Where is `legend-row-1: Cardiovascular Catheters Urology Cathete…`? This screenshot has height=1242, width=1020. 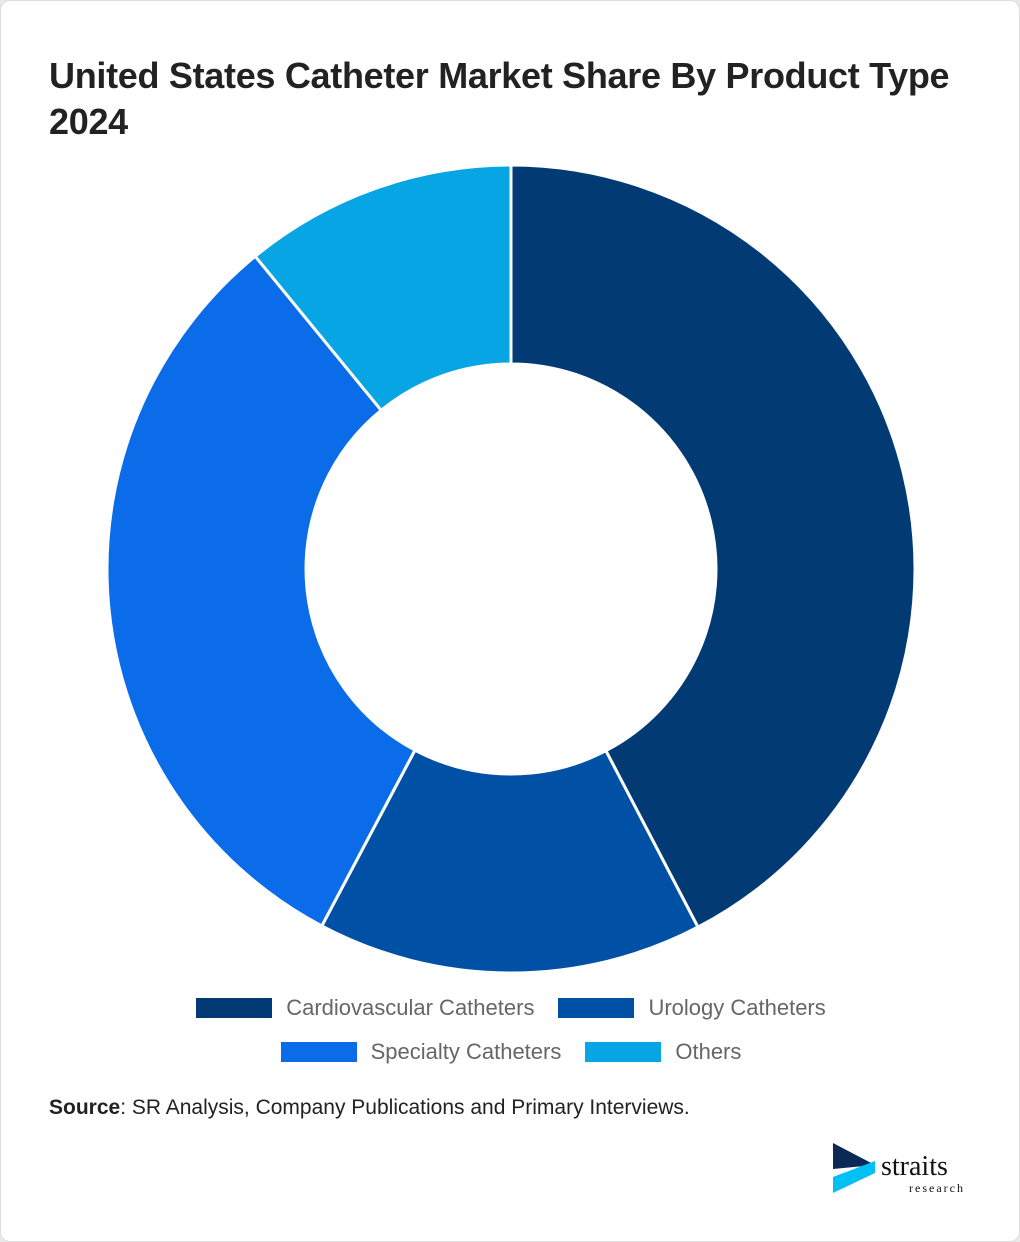 legend-row-1: Cardiovascular Catheters Urology Cathete… is located at coordinates (510, 1008).